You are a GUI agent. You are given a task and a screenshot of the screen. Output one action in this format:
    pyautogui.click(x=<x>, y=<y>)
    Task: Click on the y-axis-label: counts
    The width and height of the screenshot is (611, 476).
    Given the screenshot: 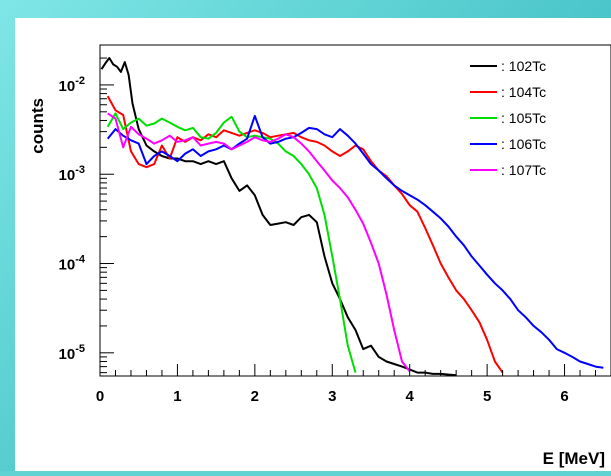 What is the action you would take?
    pyautogui.click(x=37, y=126)
    